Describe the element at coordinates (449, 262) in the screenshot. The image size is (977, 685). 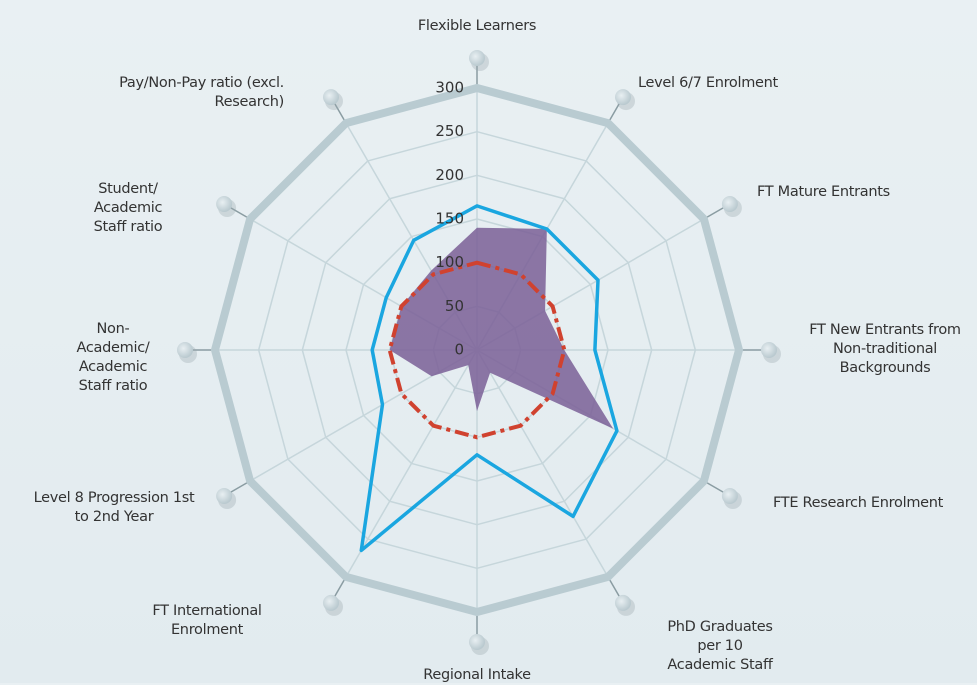
I see `r-tick-label: 100` at that location.